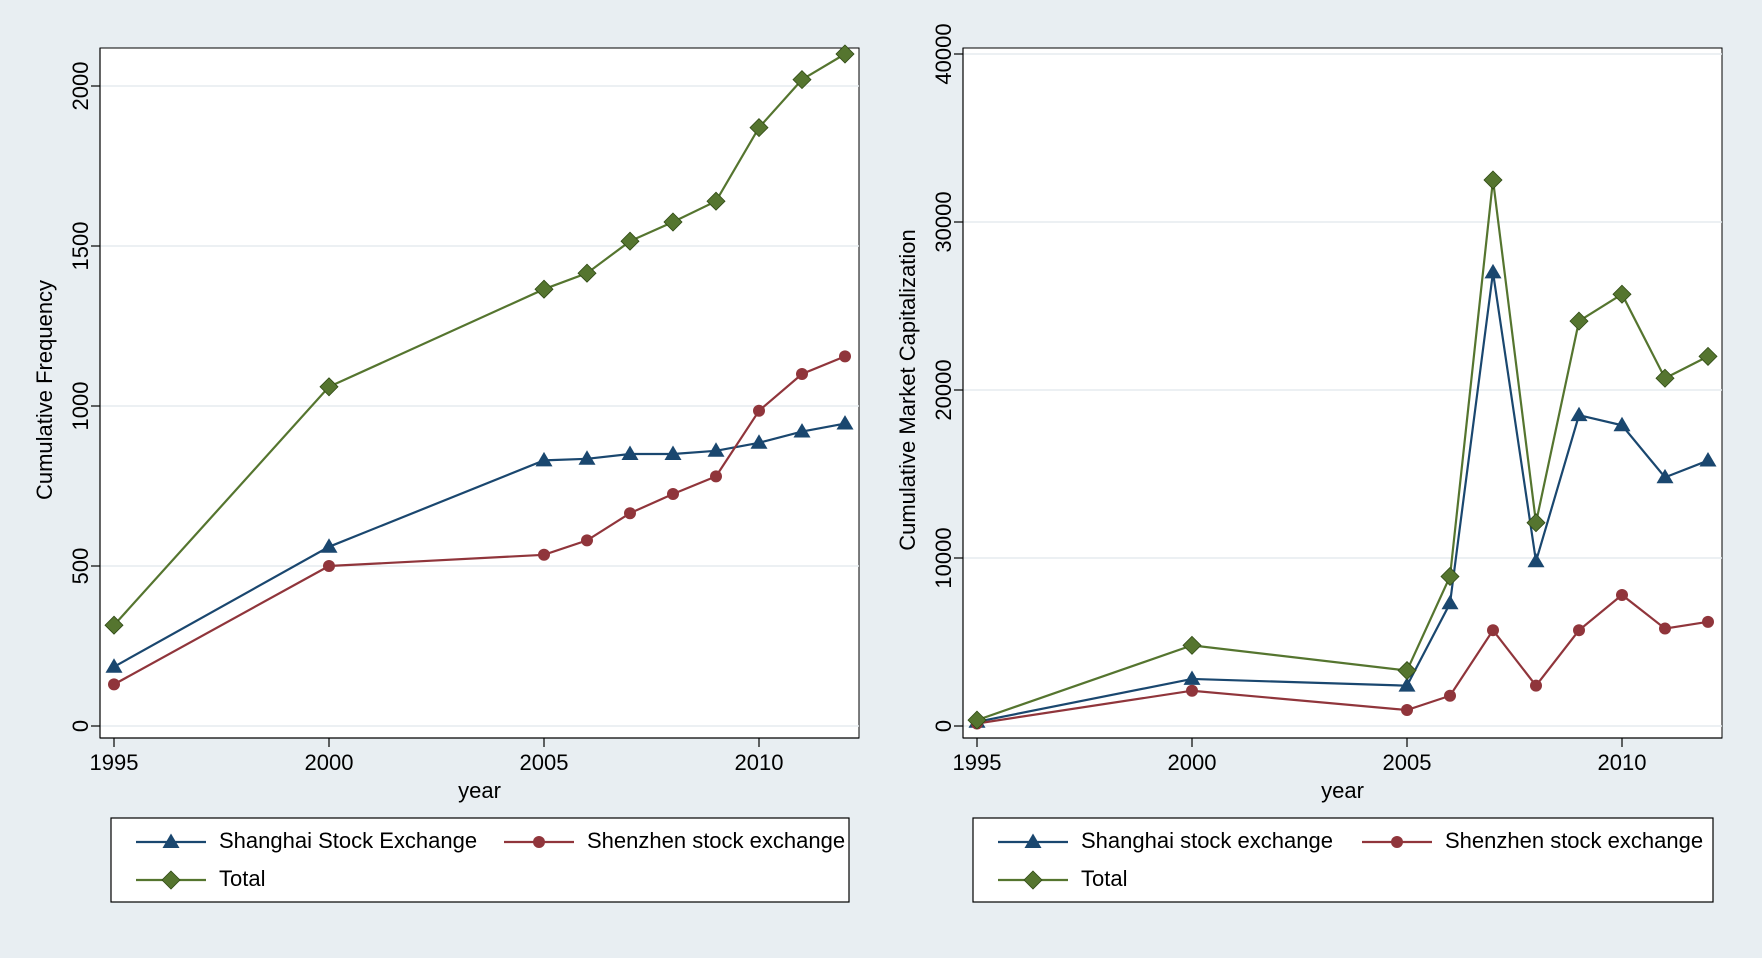  I want to click on x-tick-label-left-3: 2010, so click(759, 762).